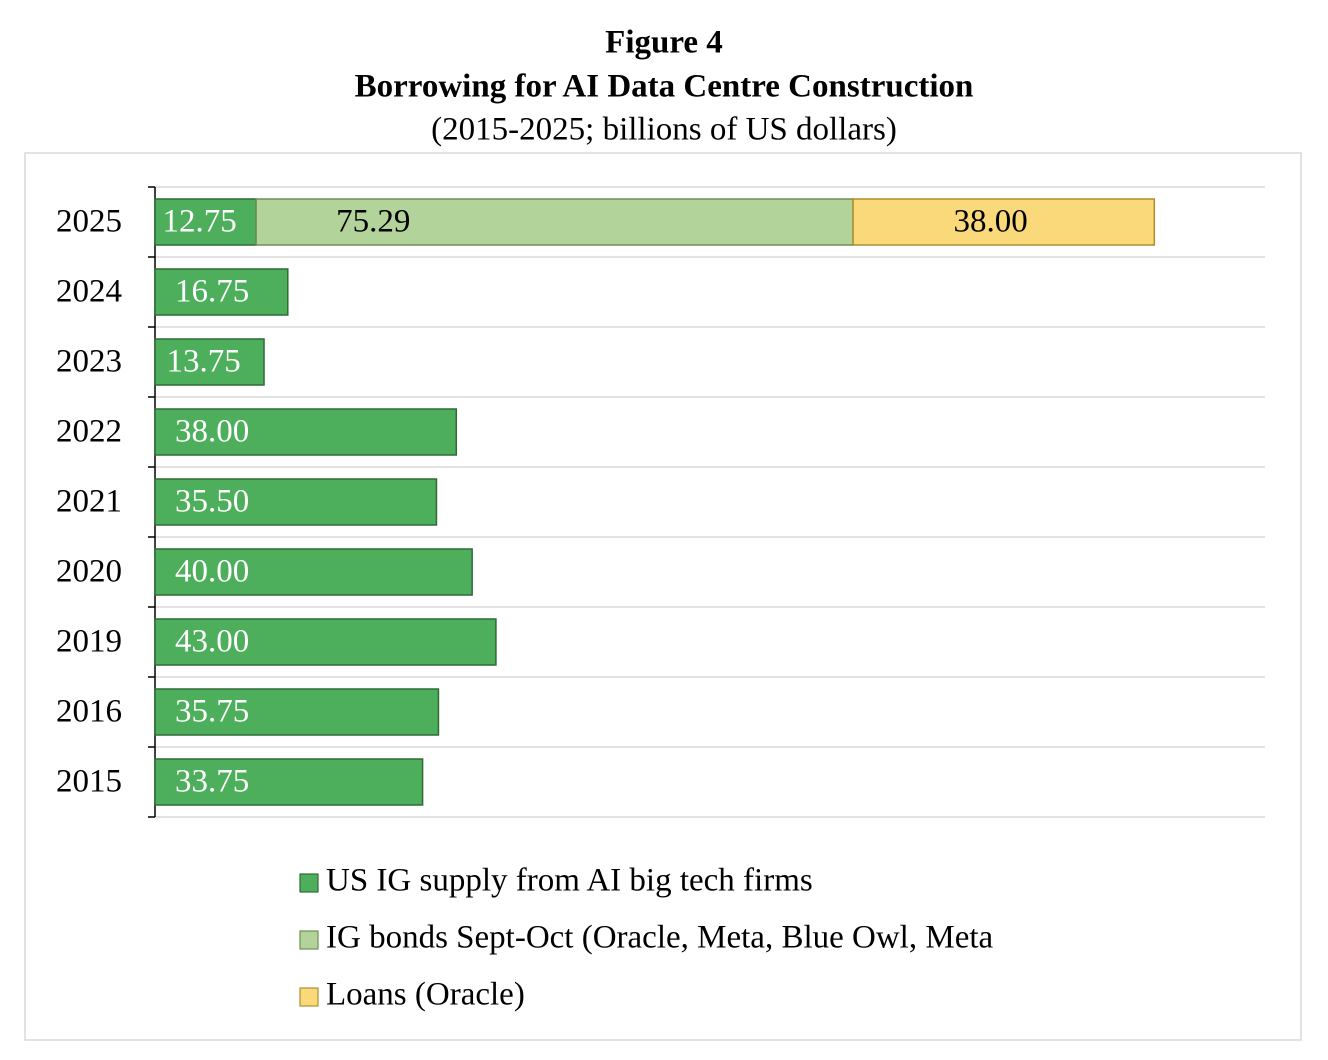 Image resolution: width=1328 pixels, height=1060 pixels. What do you see at coordinates (89, 712) in the screenshot?
I see `y-tick-label: 2016` at bounding box center [89, 712].